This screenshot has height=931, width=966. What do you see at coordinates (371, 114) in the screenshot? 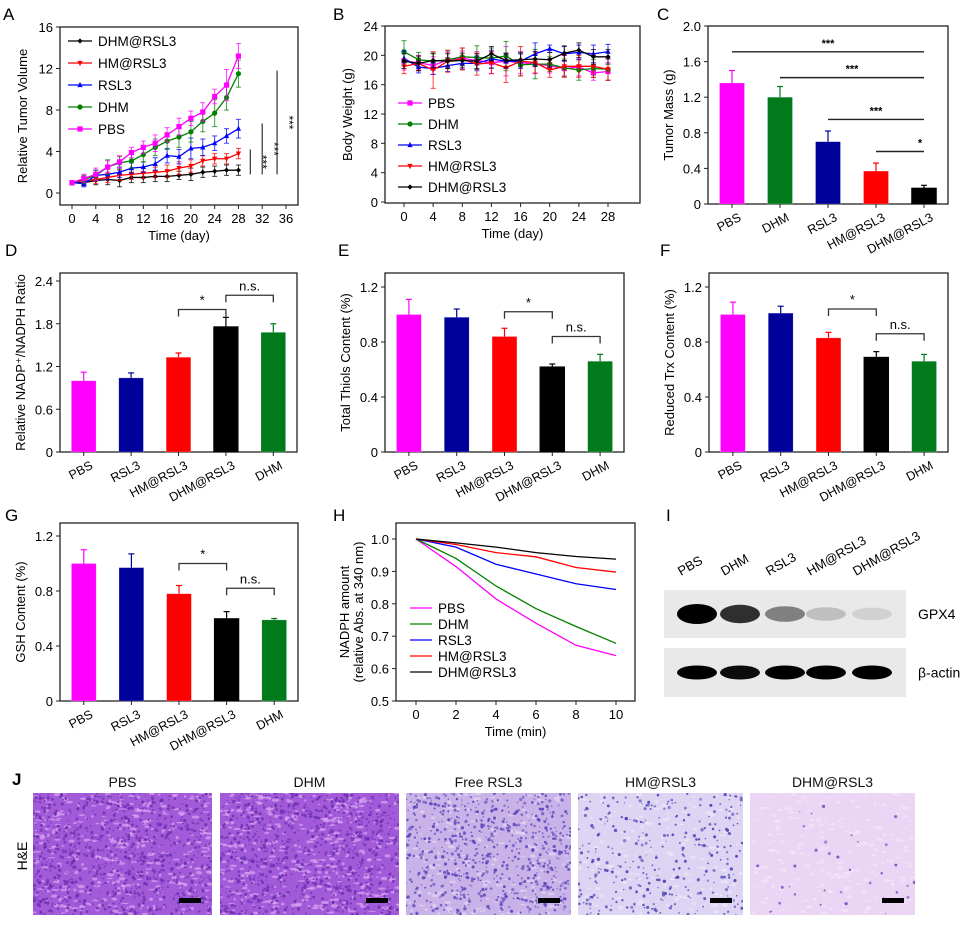
I see `y-tick-label: 12` at bounding box center [371, 114].